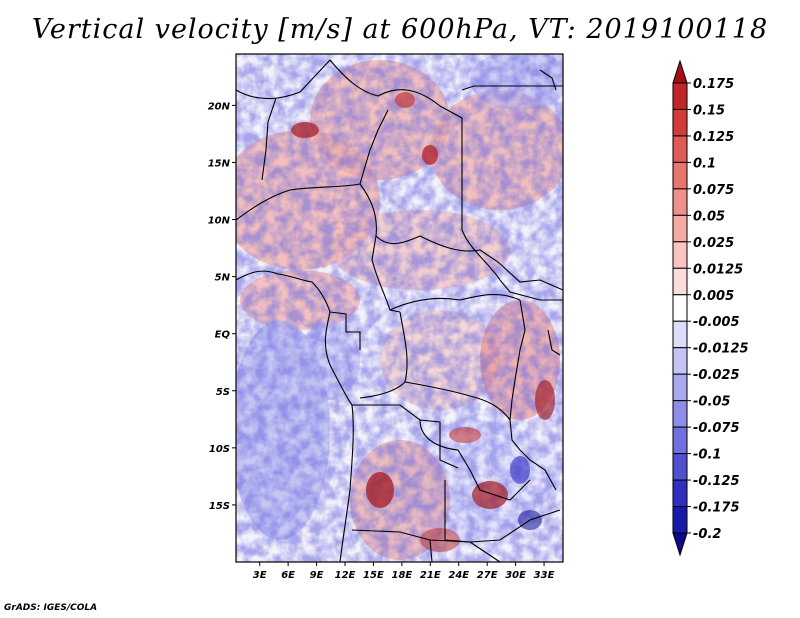 This screenshot has width=800, height=618. What do you see at coordinates (219, 449) in the screenshot?
I see `lat-tick-label: 10S` at bounding box center [219, 449].